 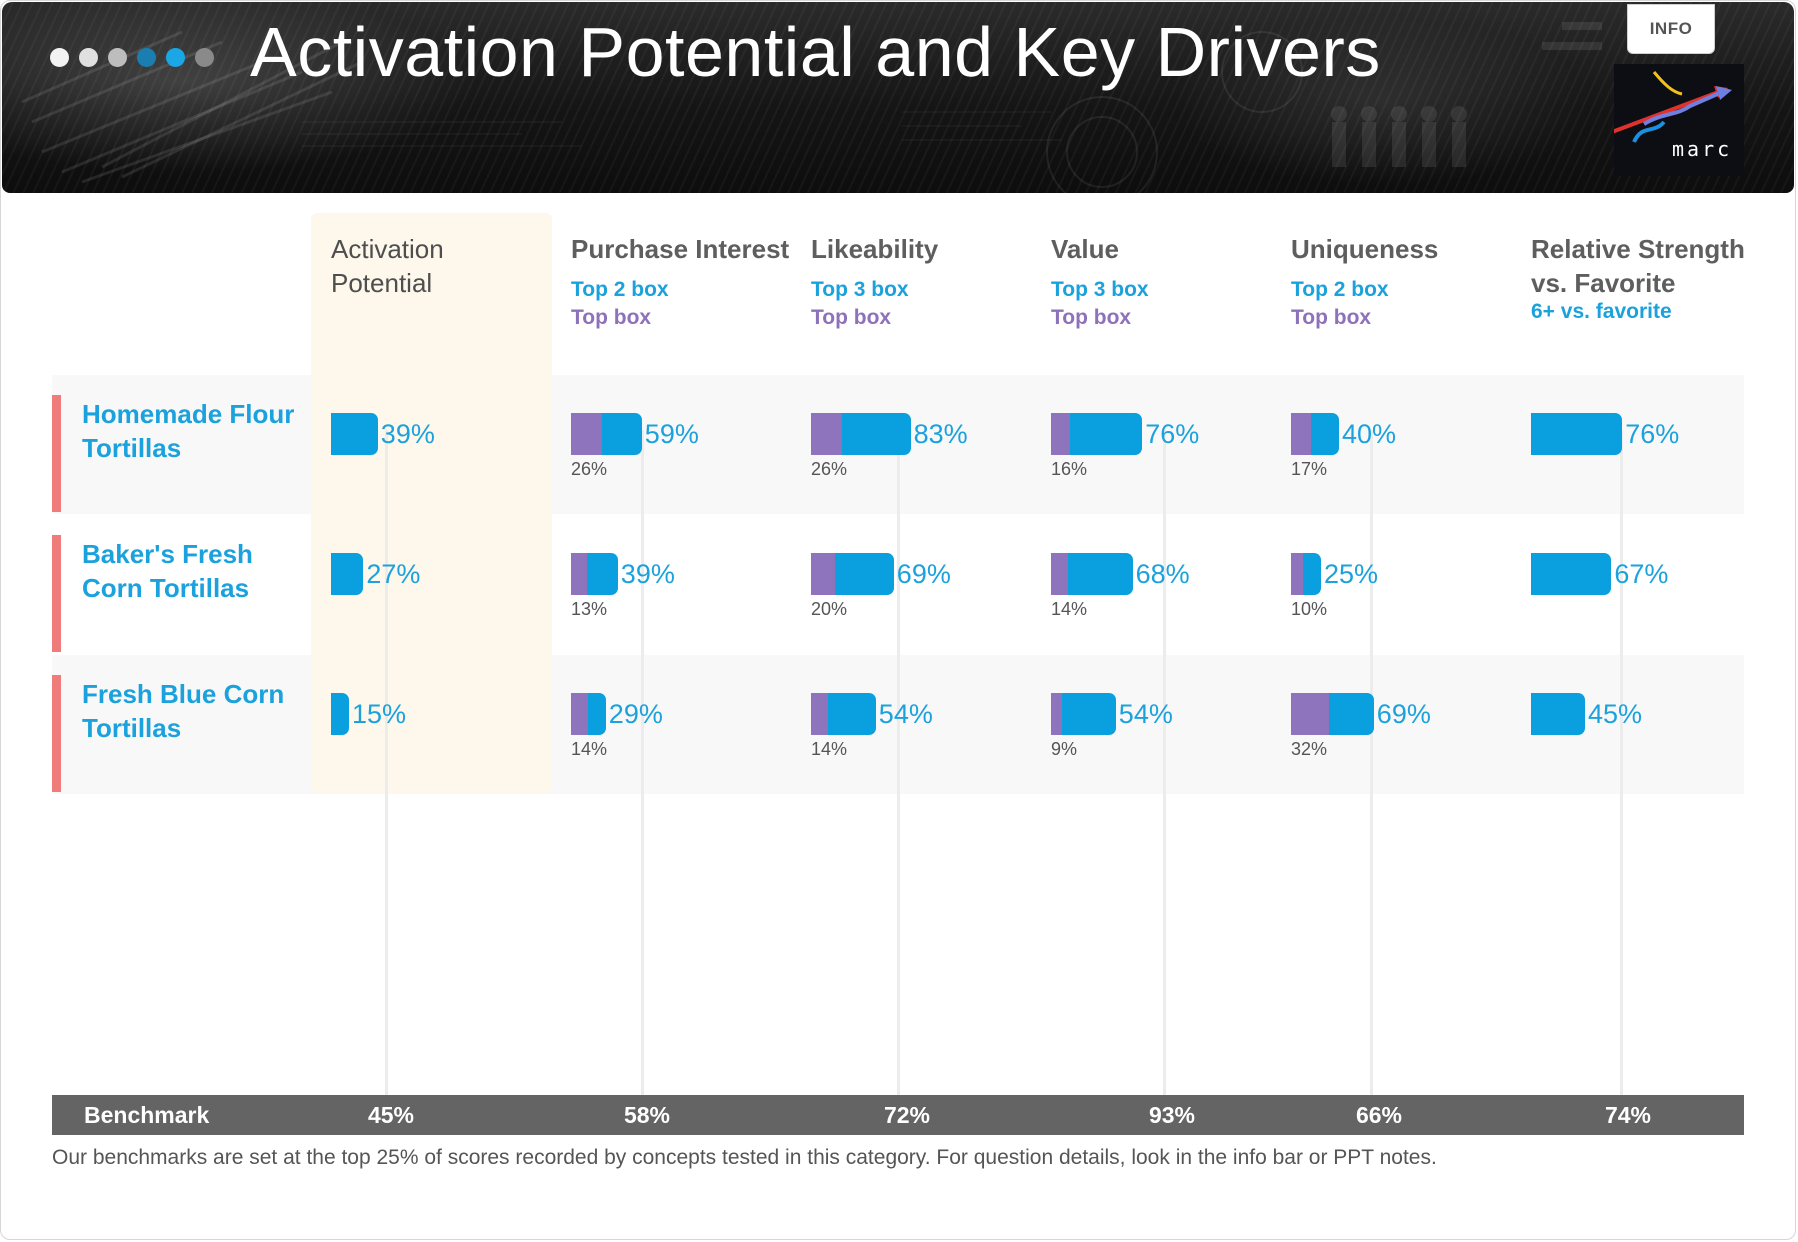 What do you see at coordinates (811, 107) in the screenshot?
I see `chalkboard-background` at bounding box center [811, 107].